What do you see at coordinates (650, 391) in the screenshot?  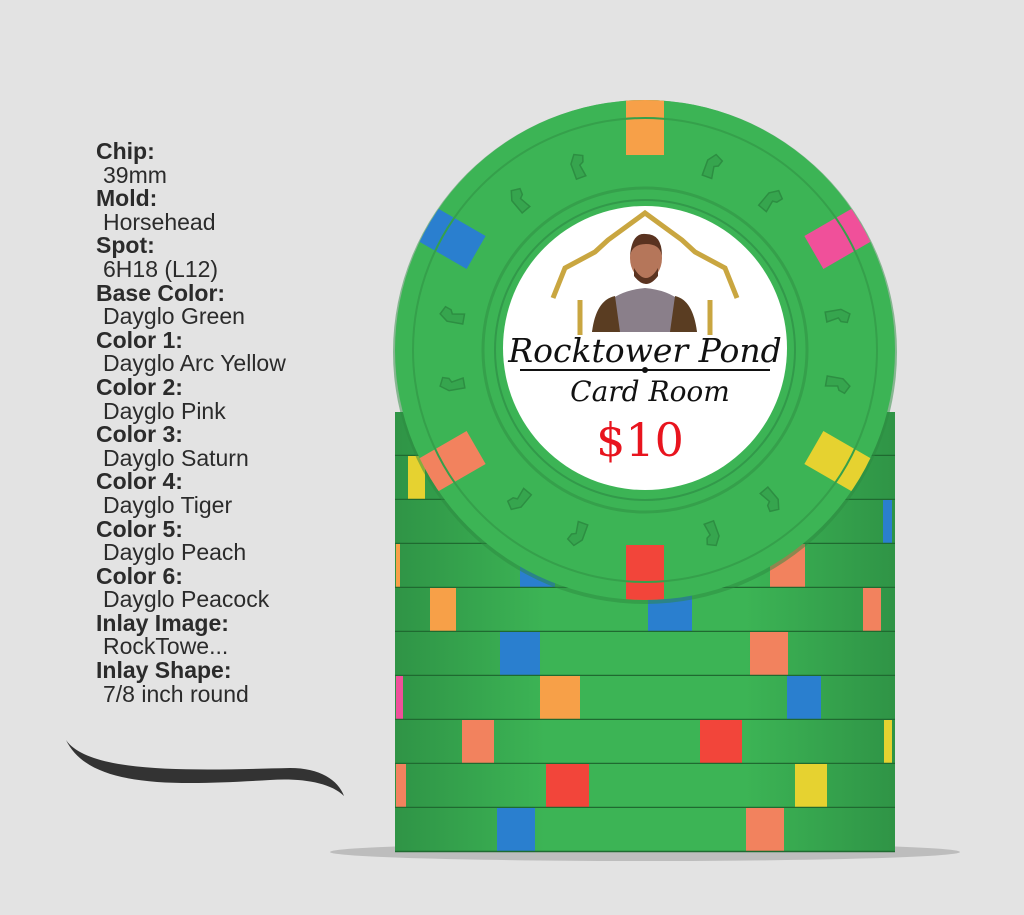 I see `inlay-title-line2: Card Room` at bounding box center [650, 391].